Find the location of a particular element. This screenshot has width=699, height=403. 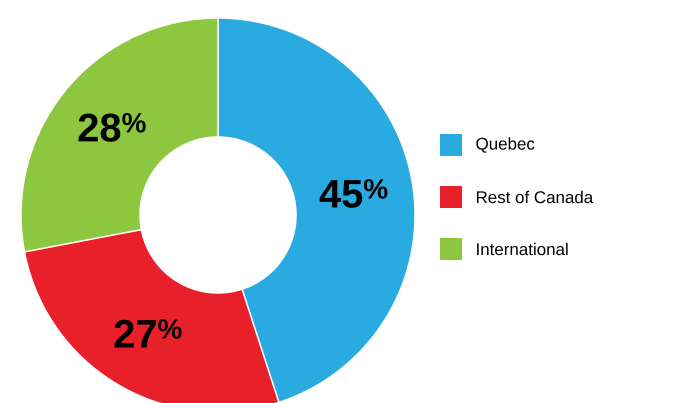

data-label: 45$^{%}$ is located at coordinates (354, 193).